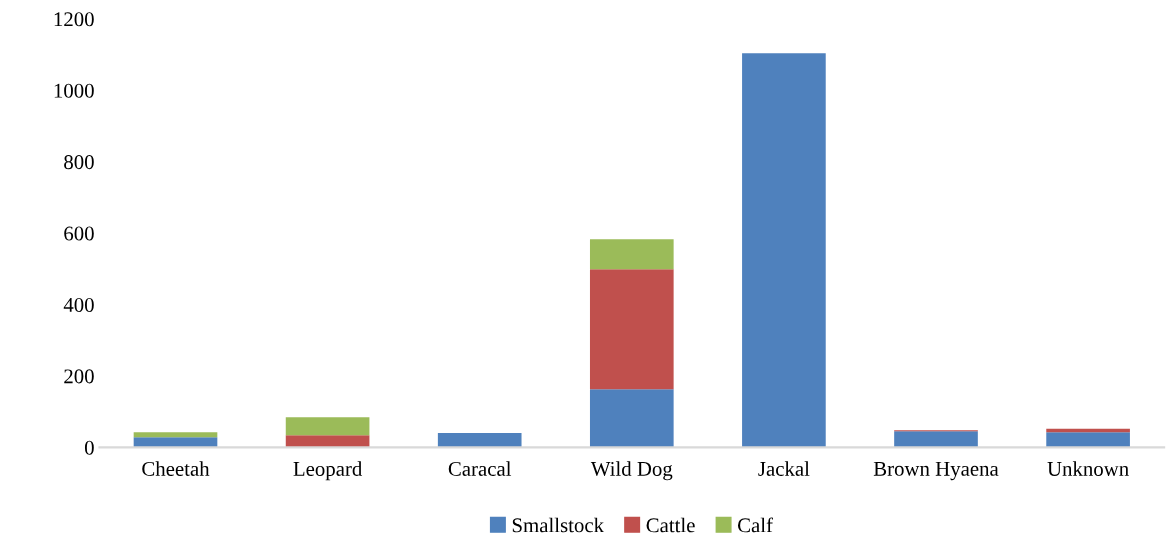 The image size is (1170, 539). I want to click on y-tick-label: 800, so click(79, 162).